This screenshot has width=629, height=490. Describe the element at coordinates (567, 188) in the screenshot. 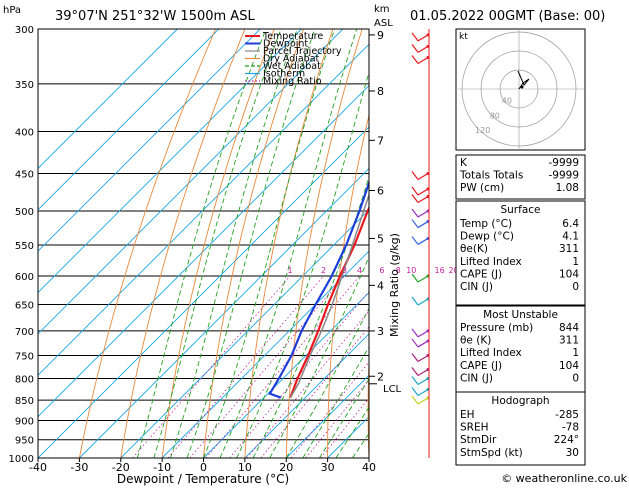

I see `index-value: 1.08` at that location.